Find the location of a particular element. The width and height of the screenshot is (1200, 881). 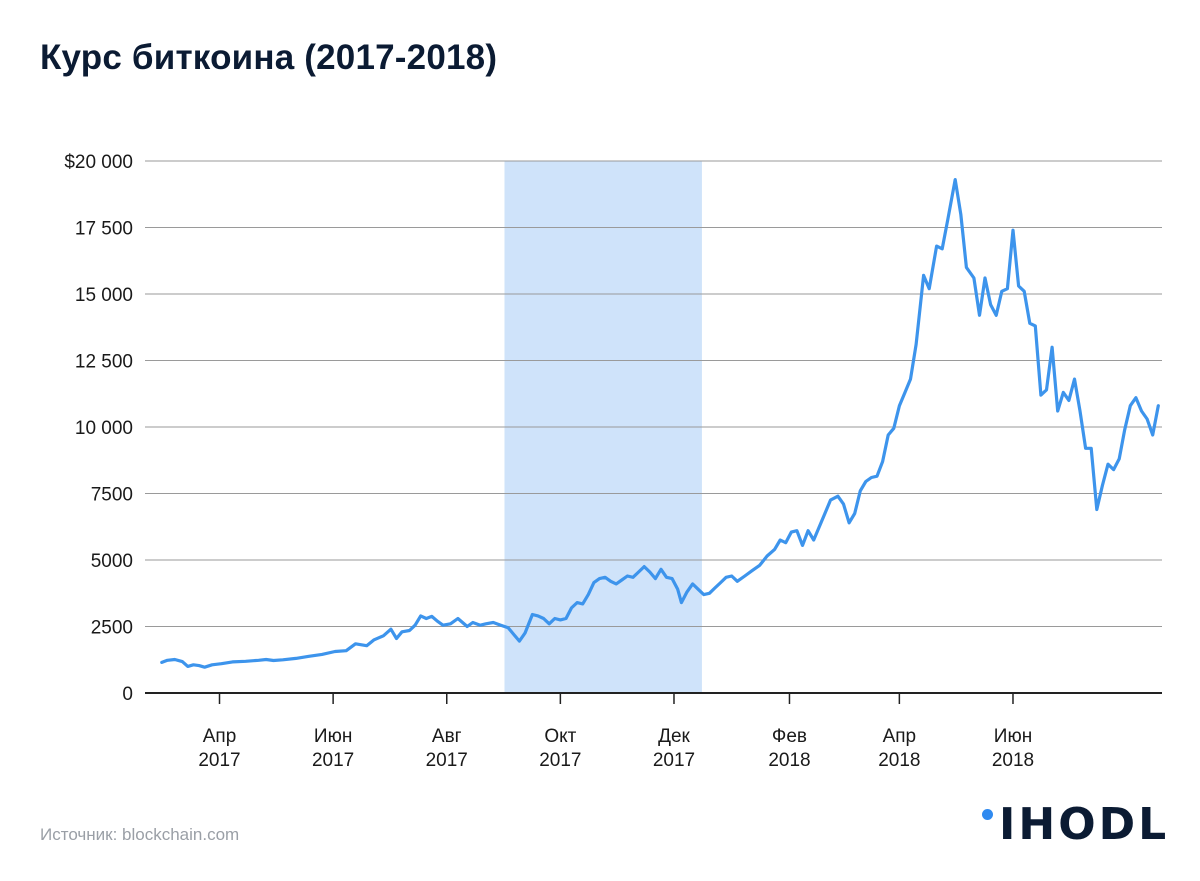

logo-text: IHODL is located at coordinates (1084, 824).